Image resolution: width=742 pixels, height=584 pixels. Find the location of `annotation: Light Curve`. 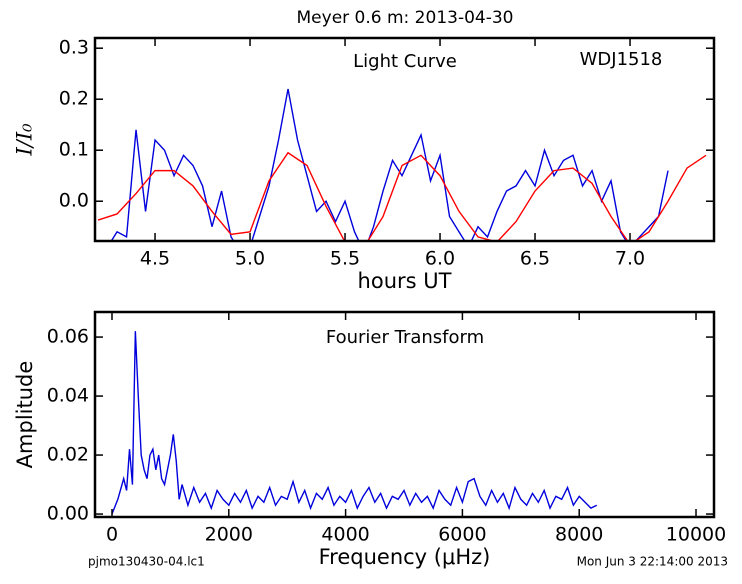

annotation: Light Curve is located at coordinates (405, 61).